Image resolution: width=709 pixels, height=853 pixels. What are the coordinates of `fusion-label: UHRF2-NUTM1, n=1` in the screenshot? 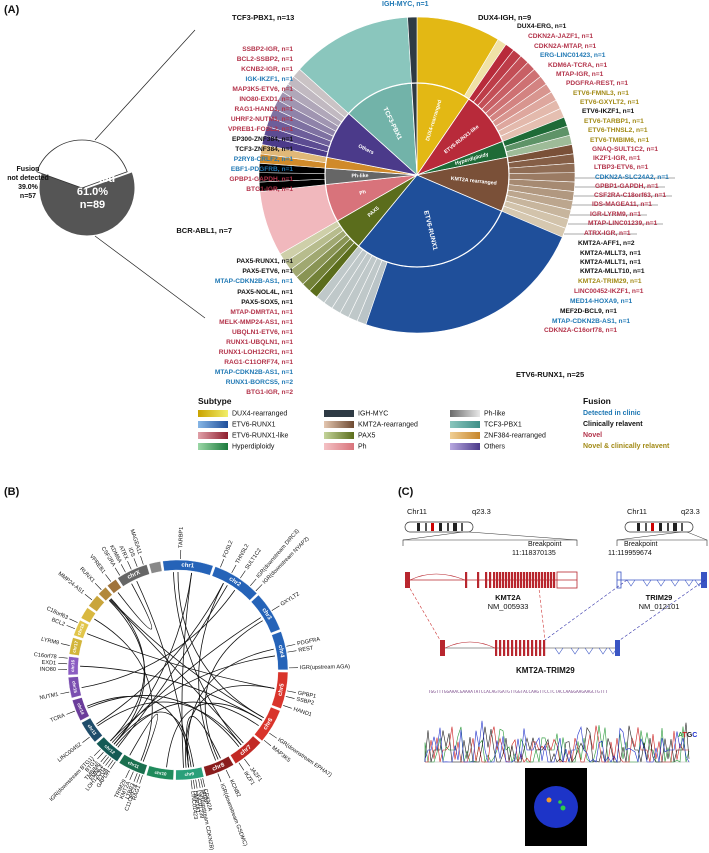 It's located at (261, 119).